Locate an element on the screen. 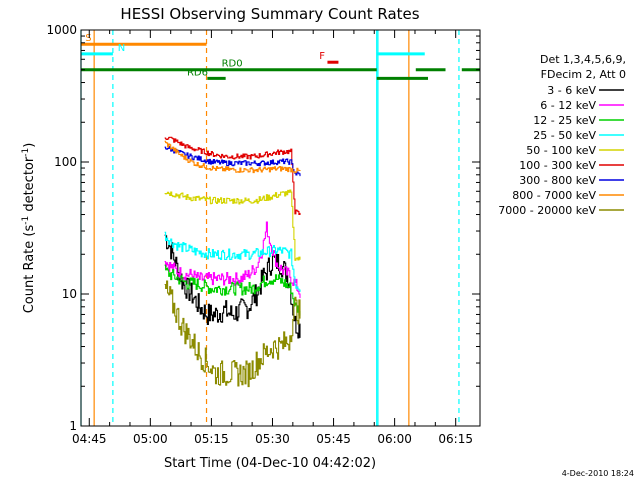 This screenshot has height=484, width=640. legend-label: 6 - 12 keV is located at coordinates (568, 105).